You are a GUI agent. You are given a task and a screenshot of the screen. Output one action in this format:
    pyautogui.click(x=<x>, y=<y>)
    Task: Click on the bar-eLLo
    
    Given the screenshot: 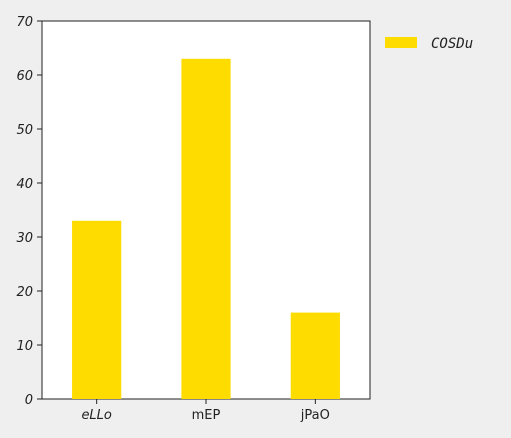 What is the action you would take?
    pyautogui.click(x=97, y=309)
    